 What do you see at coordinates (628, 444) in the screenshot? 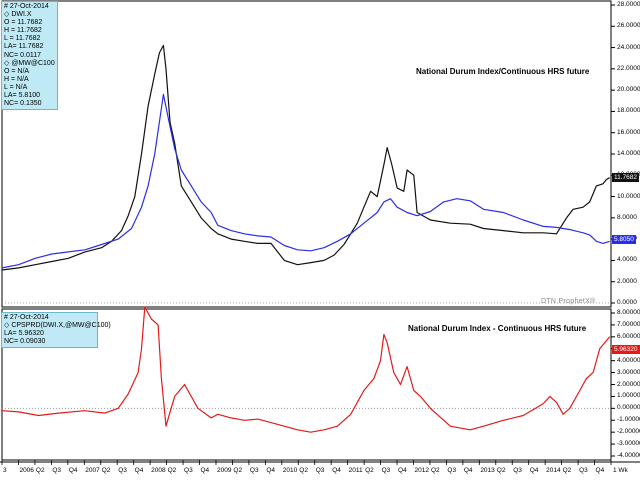
I see `y-tick-label: -3.00000` at bounding box center [628, 444].